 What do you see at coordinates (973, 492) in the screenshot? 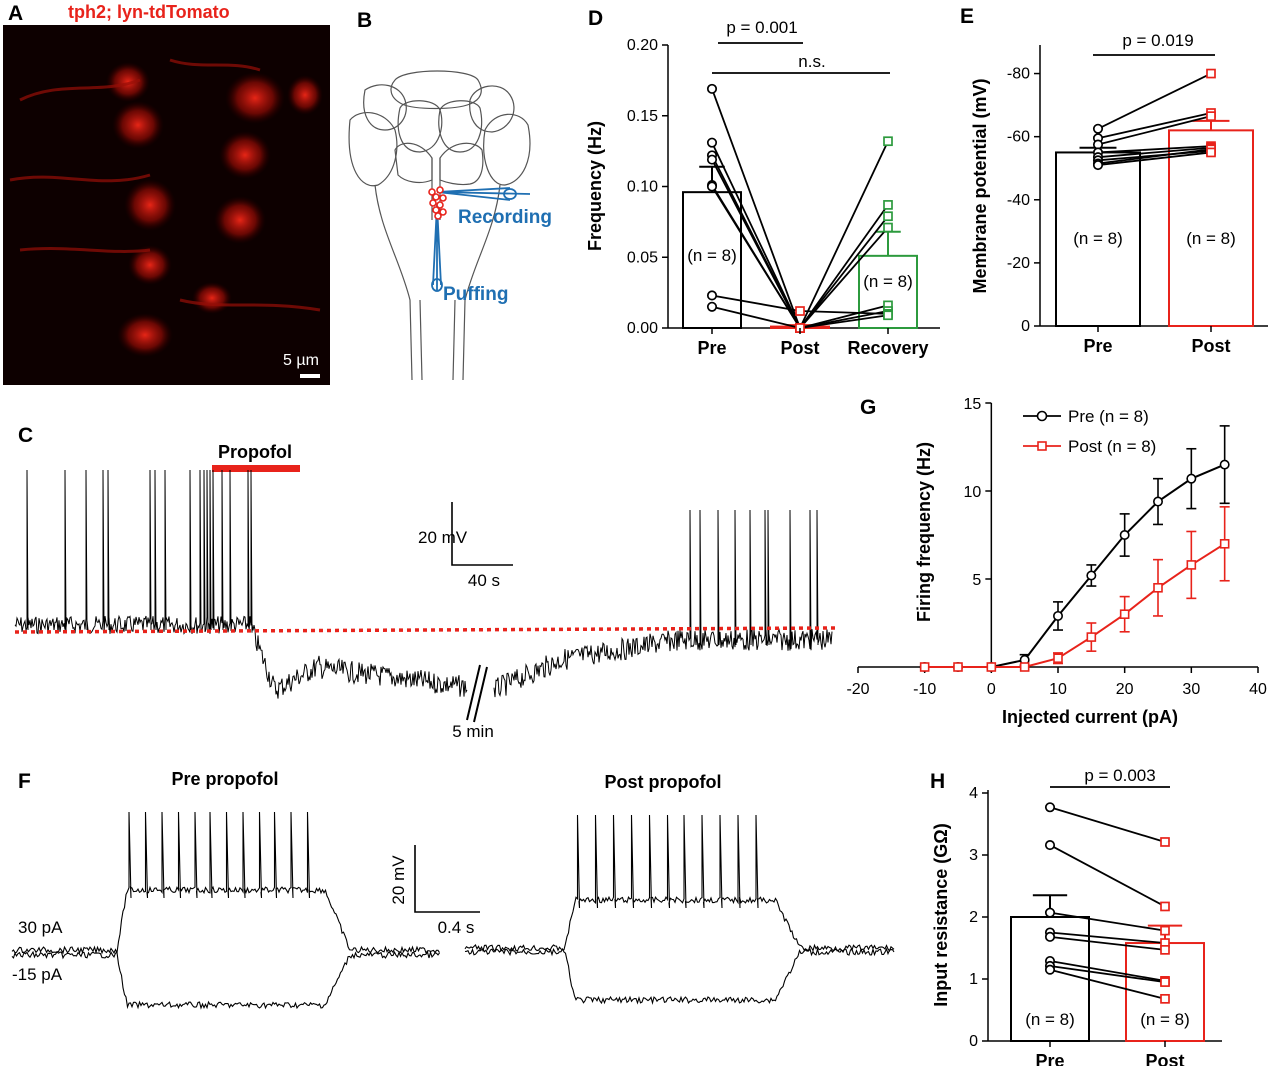
I see `y-tick-label: 10` at bounding box center [973, 492].